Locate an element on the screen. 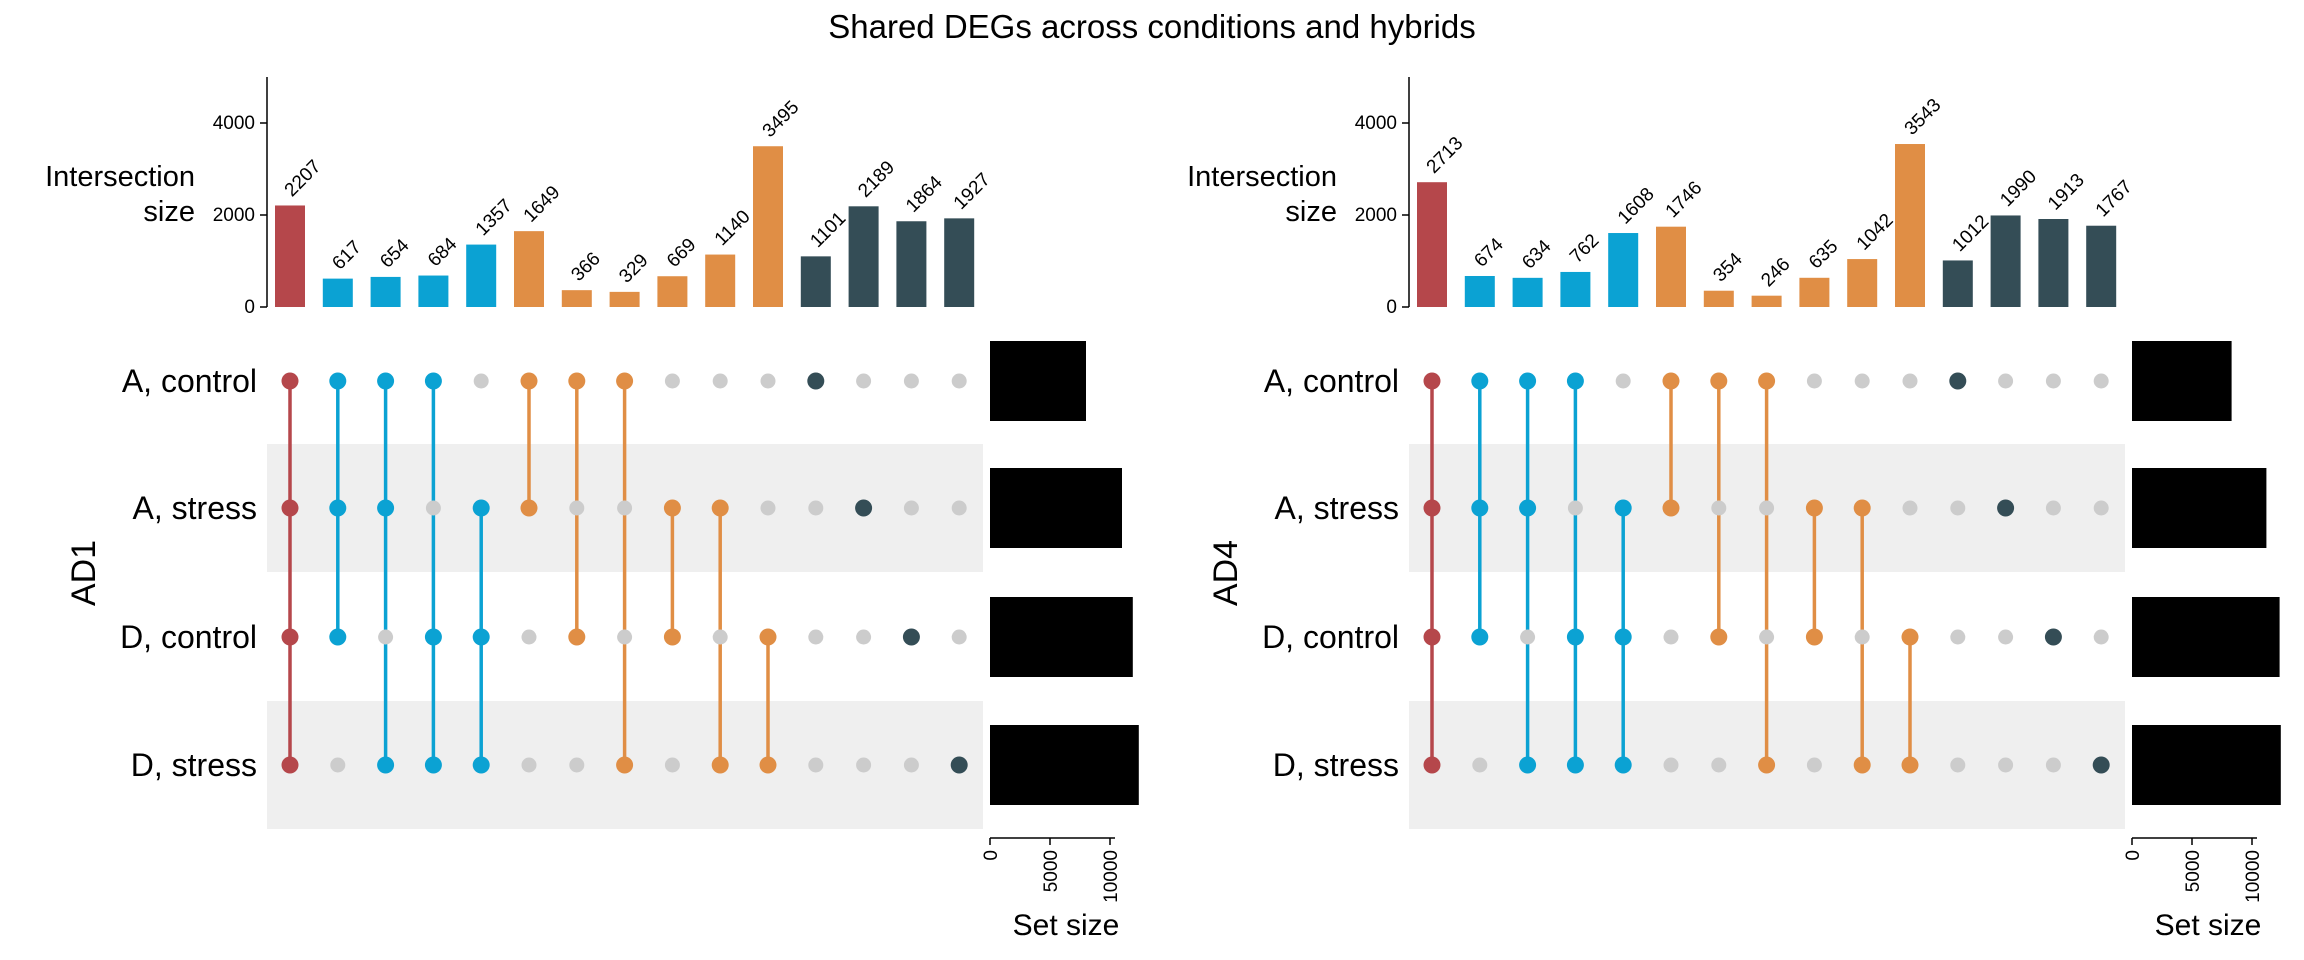 Image resolution: width=2304 pixels, height=960 pixels. bar-value-label: 3543 is located at coordinates (1923, 117).